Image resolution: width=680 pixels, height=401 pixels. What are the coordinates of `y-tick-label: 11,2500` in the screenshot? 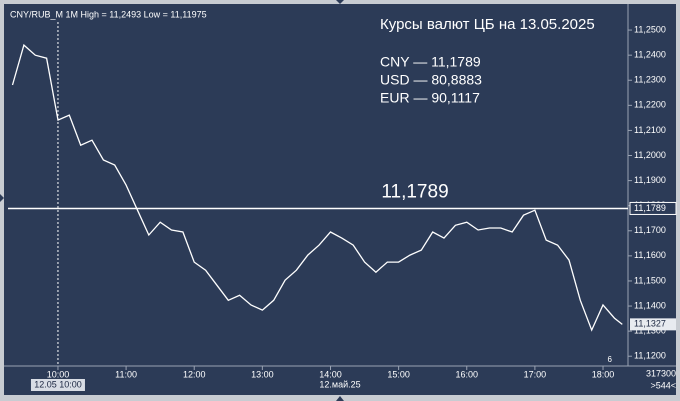 It's located at (650, 29).